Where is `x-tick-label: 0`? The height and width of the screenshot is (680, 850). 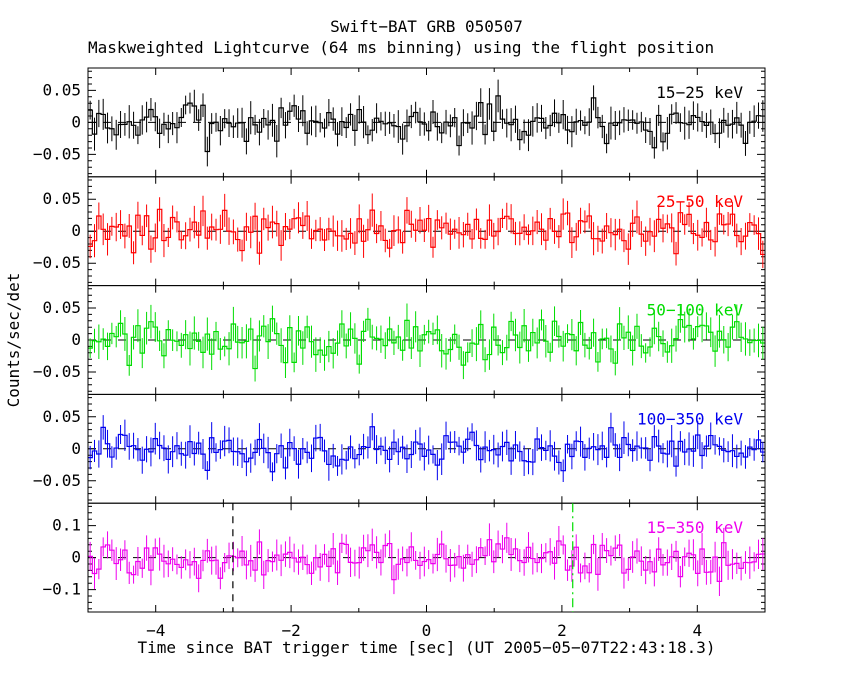 x-tick-label: 0 is located at coordinates (427, 630).